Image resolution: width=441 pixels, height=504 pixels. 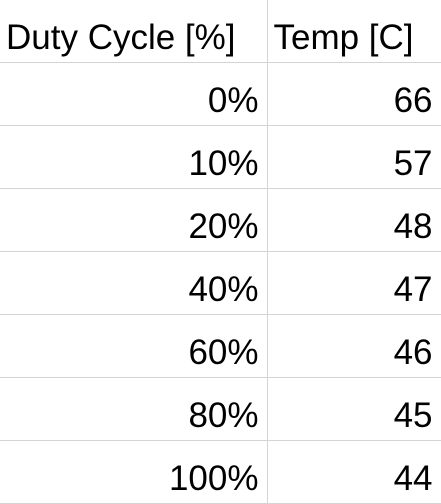 I want to click on table-row: 80% 45, so click(x=220, y=409).